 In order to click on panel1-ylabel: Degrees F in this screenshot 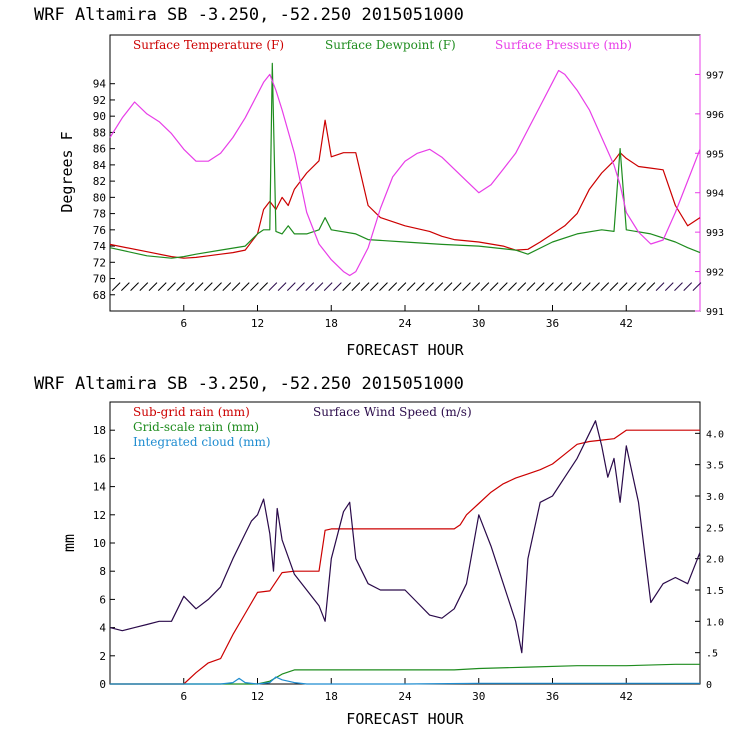, I will do `click(67, 171)`.